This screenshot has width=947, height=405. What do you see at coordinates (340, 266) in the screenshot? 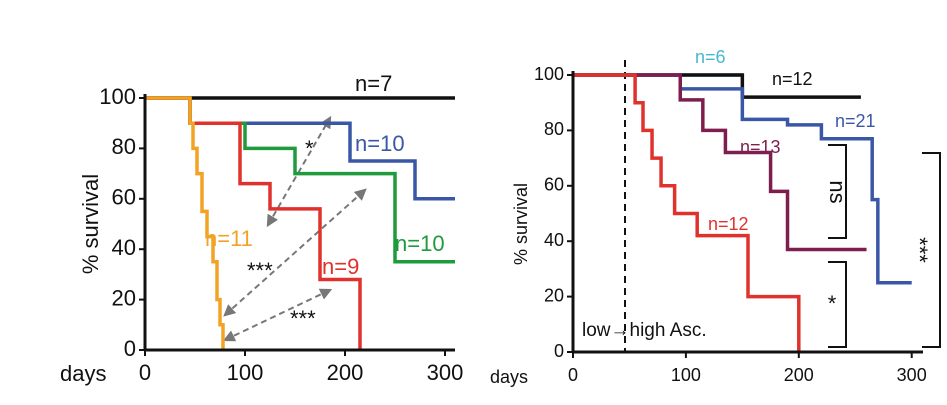
I see `series-label: n=9` at bounding box center [340, 266].